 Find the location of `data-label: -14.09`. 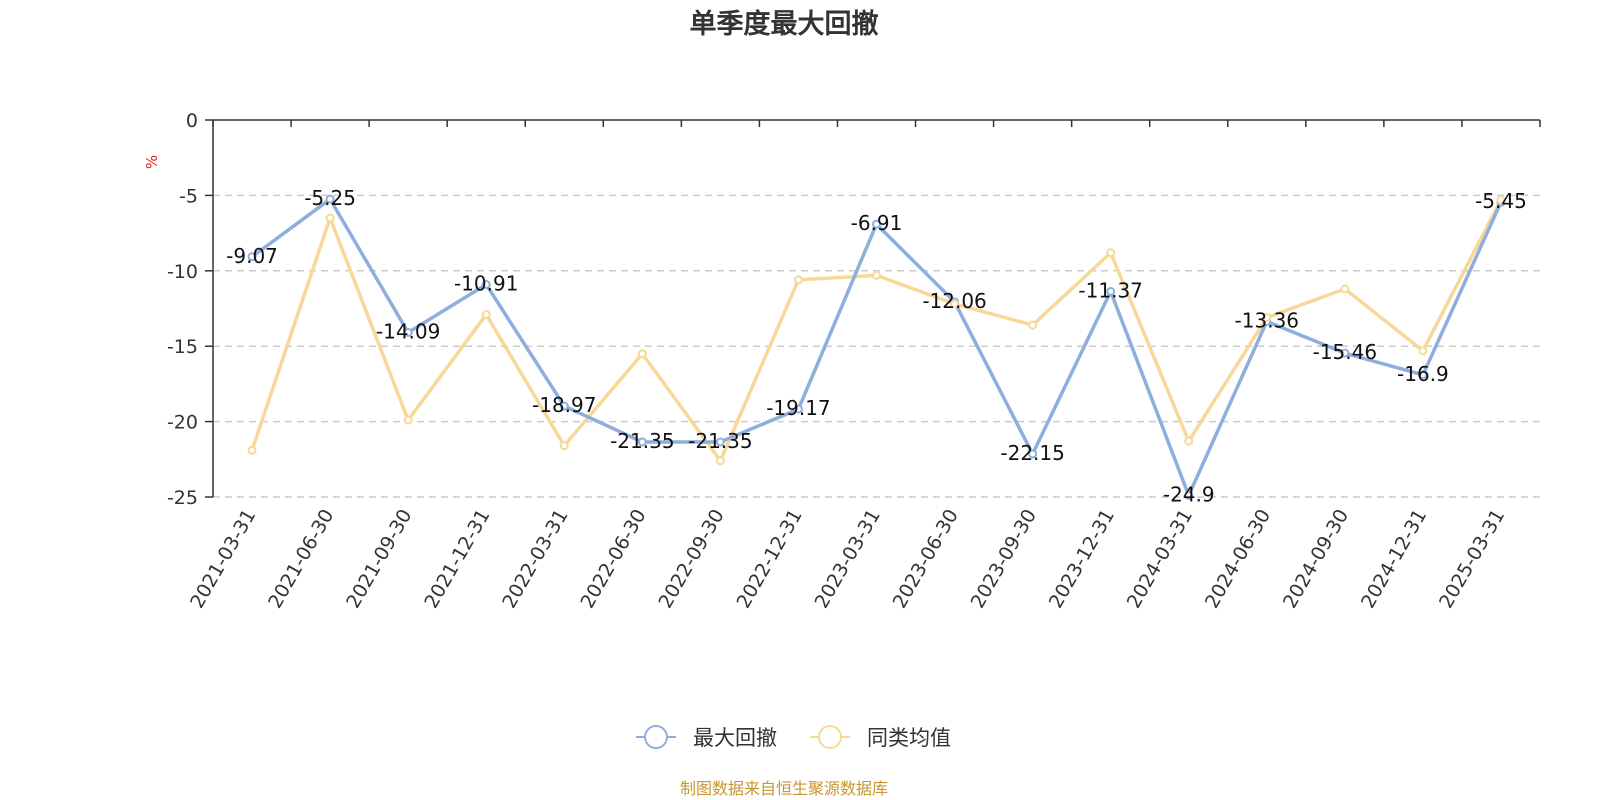

data-label: -14.09 is located at coordinates (408, 331).